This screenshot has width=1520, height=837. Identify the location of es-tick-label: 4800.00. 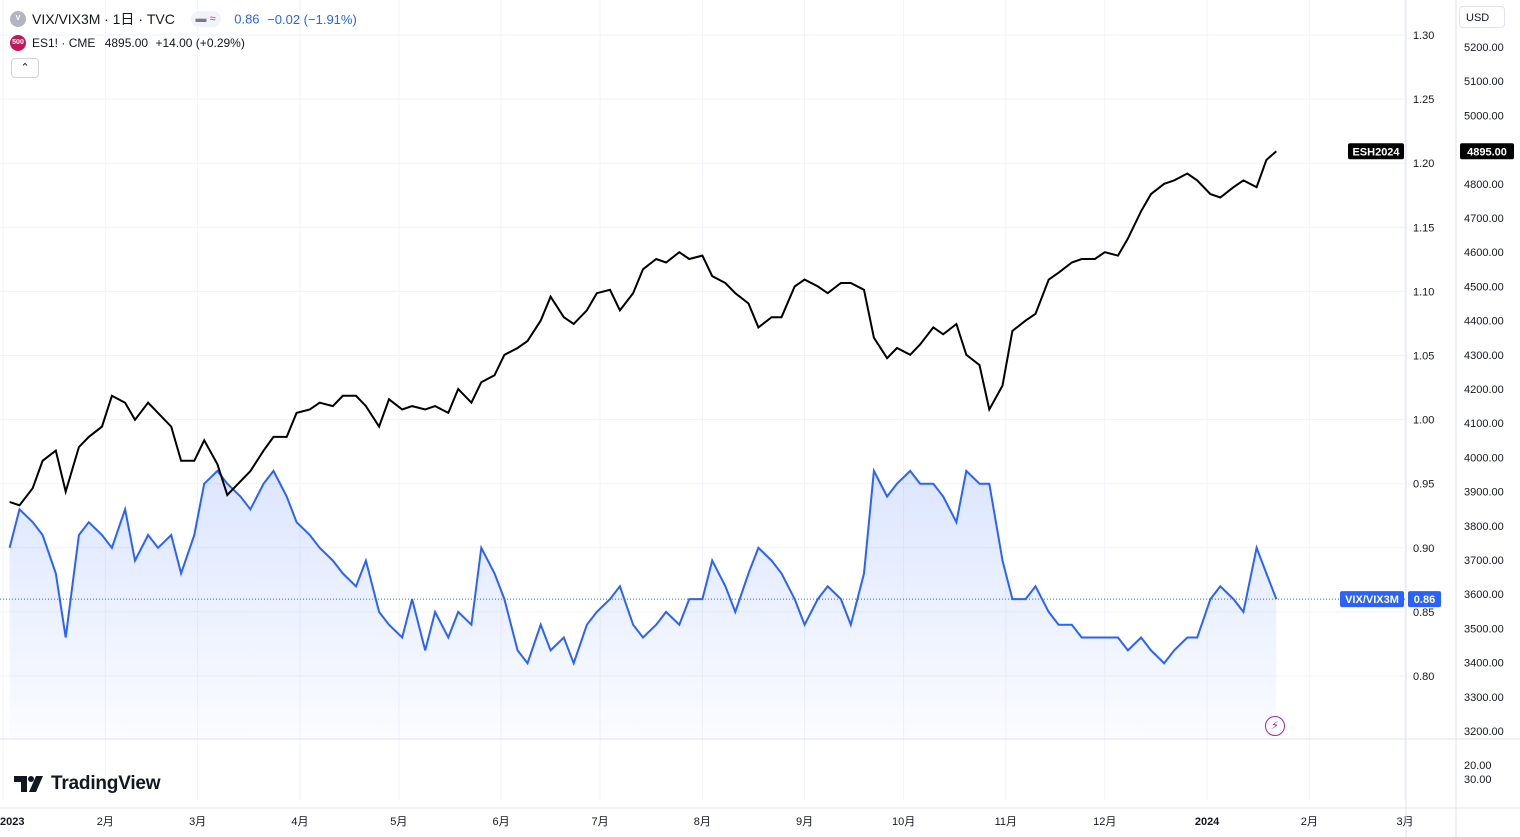
(1484, 185).